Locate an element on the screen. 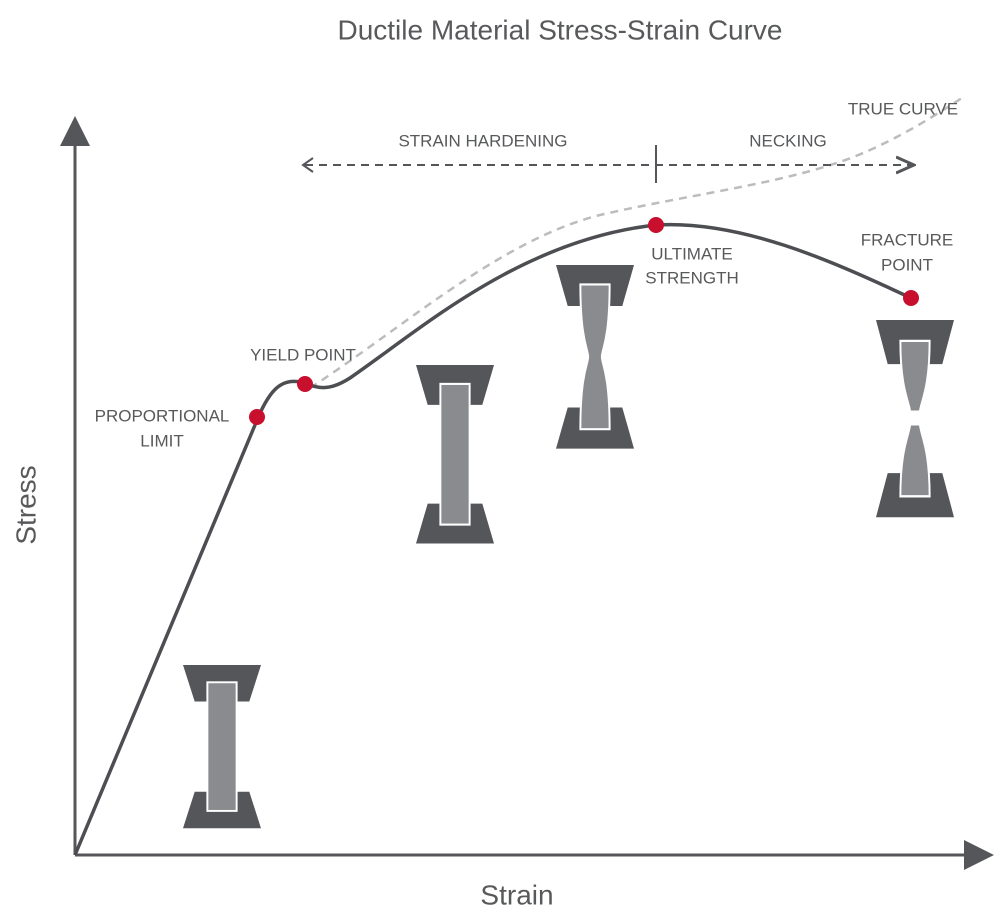  point-label: FRACTURE is located at coordinates (907, 239).